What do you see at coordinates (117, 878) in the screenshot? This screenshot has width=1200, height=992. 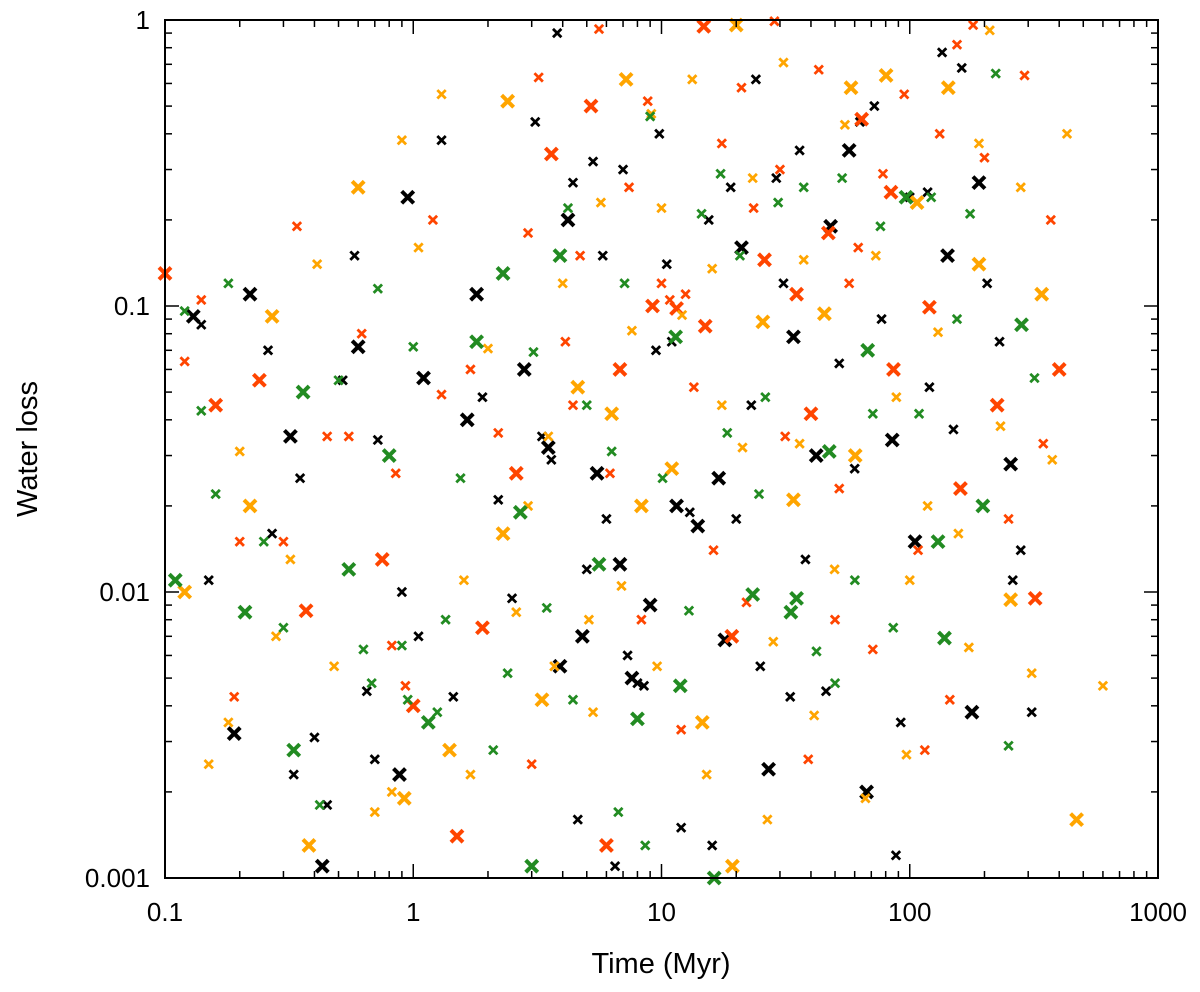 I see `y-tick-label: 0.001` at bounding box center [117, 878].